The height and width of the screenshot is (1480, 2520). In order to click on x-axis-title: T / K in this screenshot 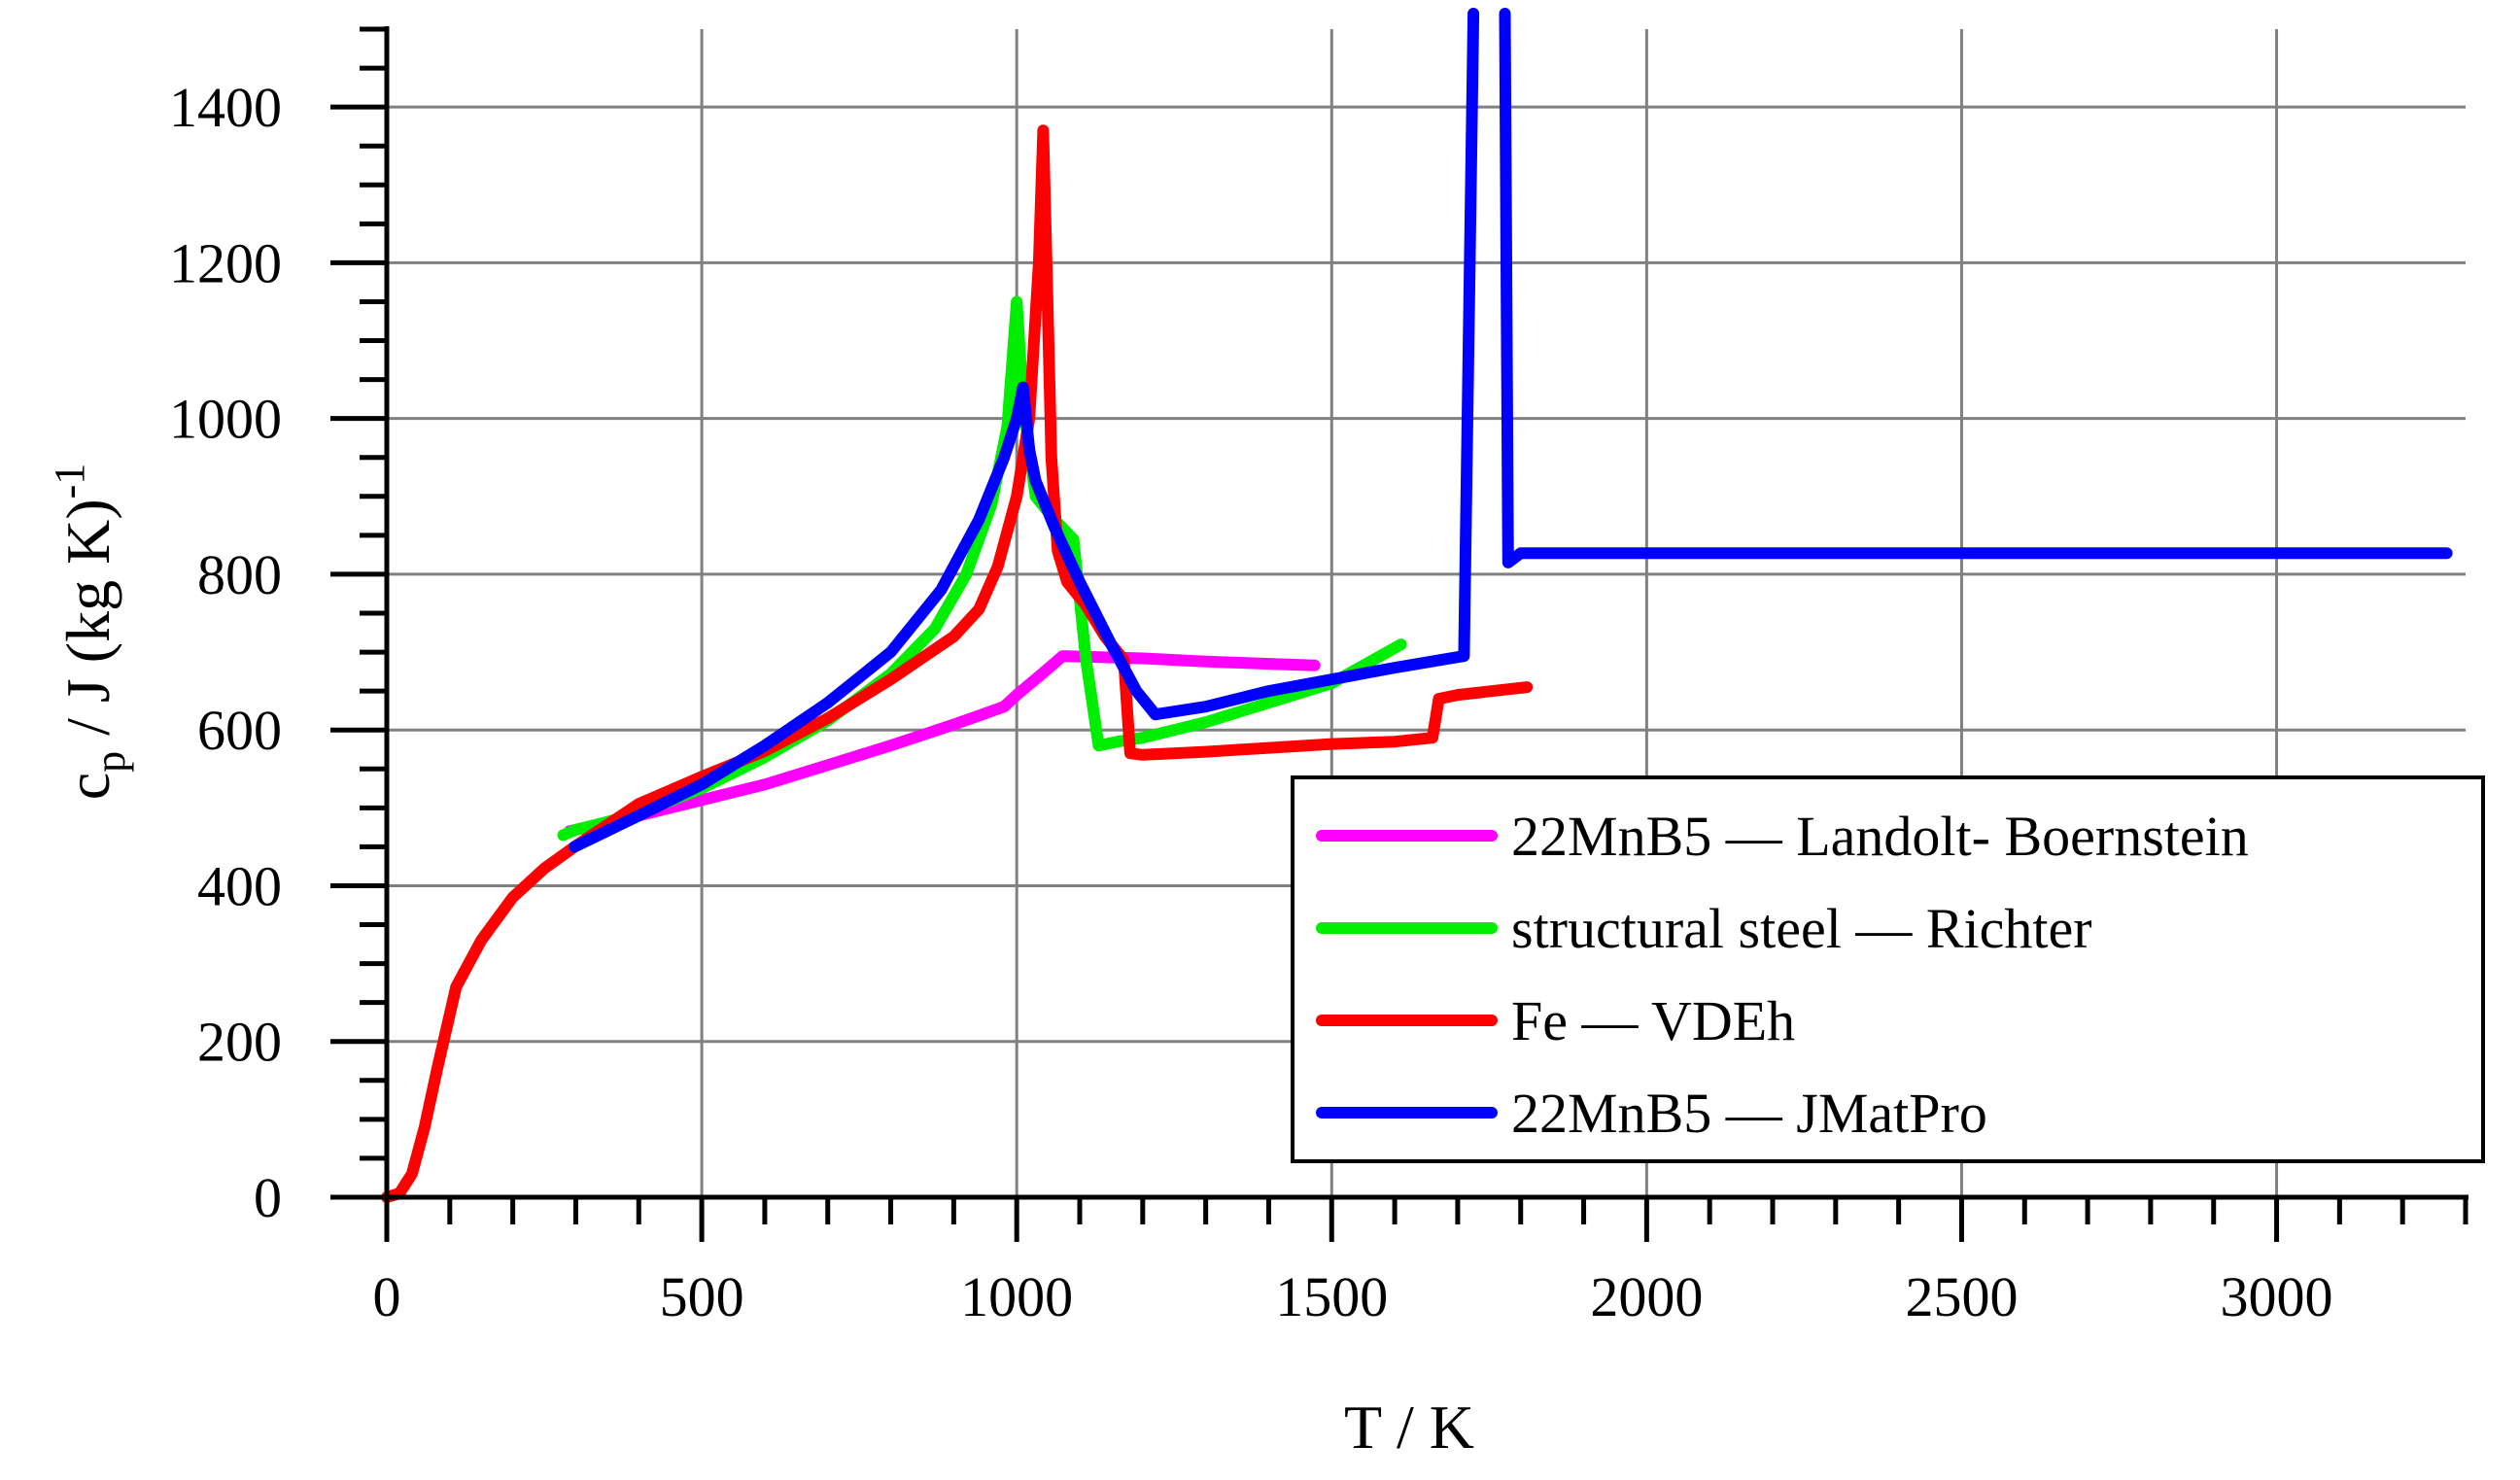, I will do `click(1409, 1427)`.